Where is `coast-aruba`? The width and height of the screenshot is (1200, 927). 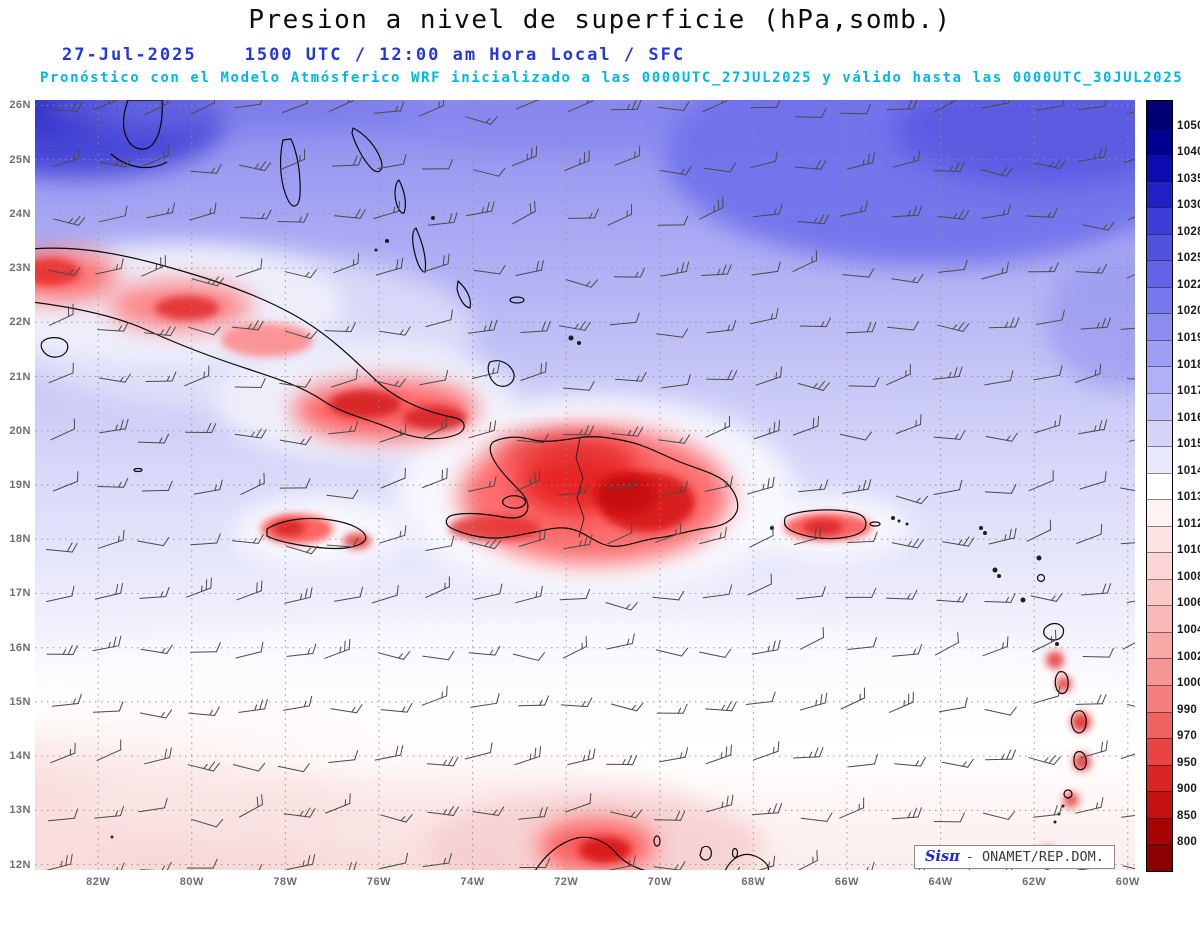 coast-aruba is located at coordinates (657, 841).